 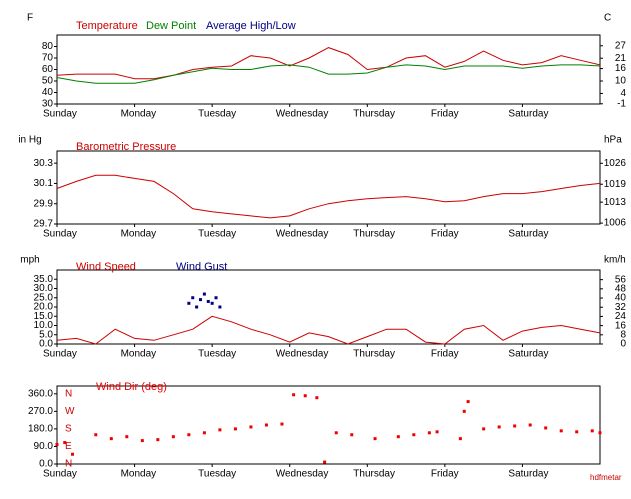 What do you see at coordinates (30, 18) in the screenshot?
I see `y-unit: F` at bounding box center [30, 18].